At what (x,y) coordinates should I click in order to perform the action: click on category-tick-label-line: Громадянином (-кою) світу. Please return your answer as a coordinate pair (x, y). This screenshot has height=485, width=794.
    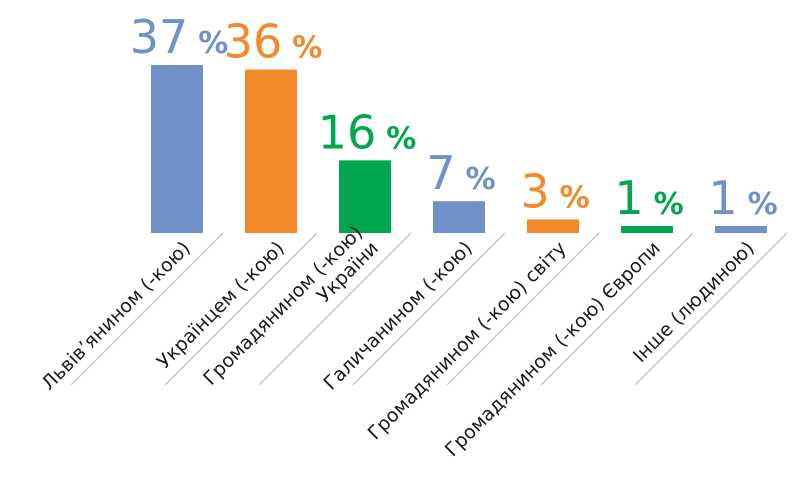
    Looking at the image, I should click on (467, 340).